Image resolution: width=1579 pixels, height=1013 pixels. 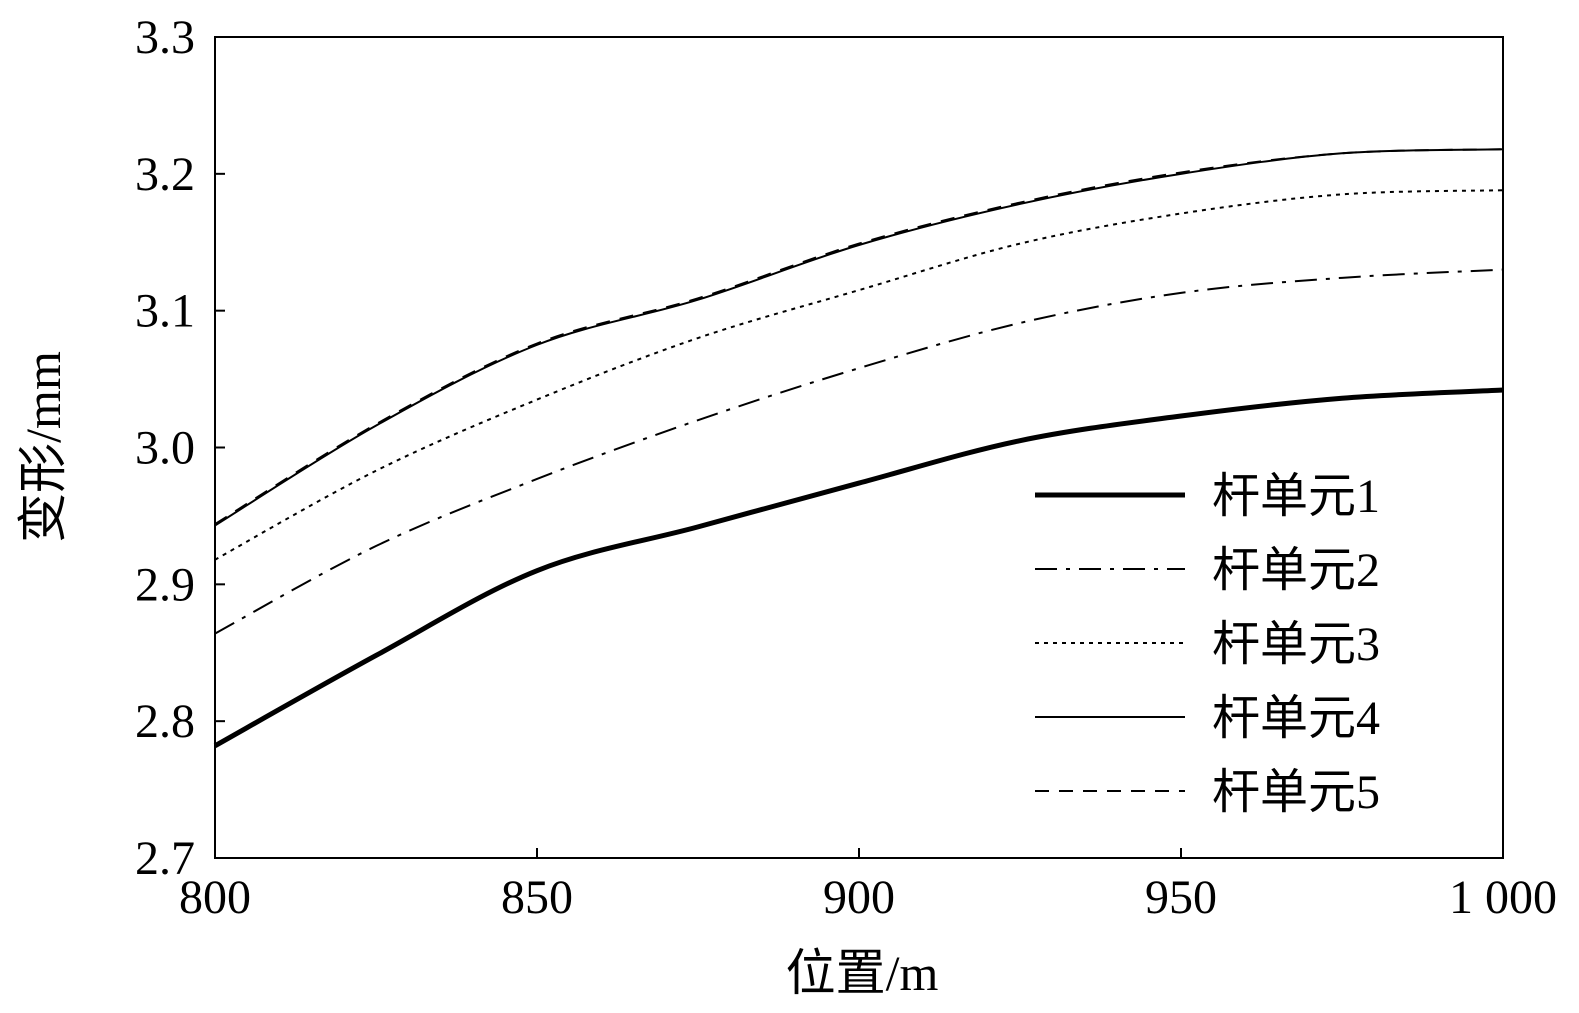 I want to click on y-tick-label: 2.8, so click(x=165, y=721).